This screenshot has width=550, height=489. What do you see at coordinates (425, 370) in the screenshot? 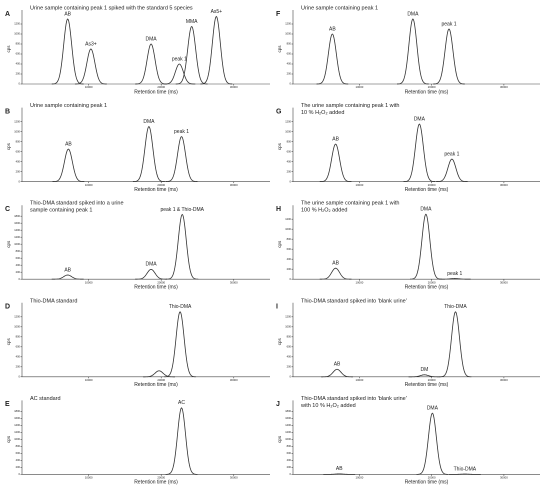
I see `peak-label: DM` at bounding box center [425, 370].